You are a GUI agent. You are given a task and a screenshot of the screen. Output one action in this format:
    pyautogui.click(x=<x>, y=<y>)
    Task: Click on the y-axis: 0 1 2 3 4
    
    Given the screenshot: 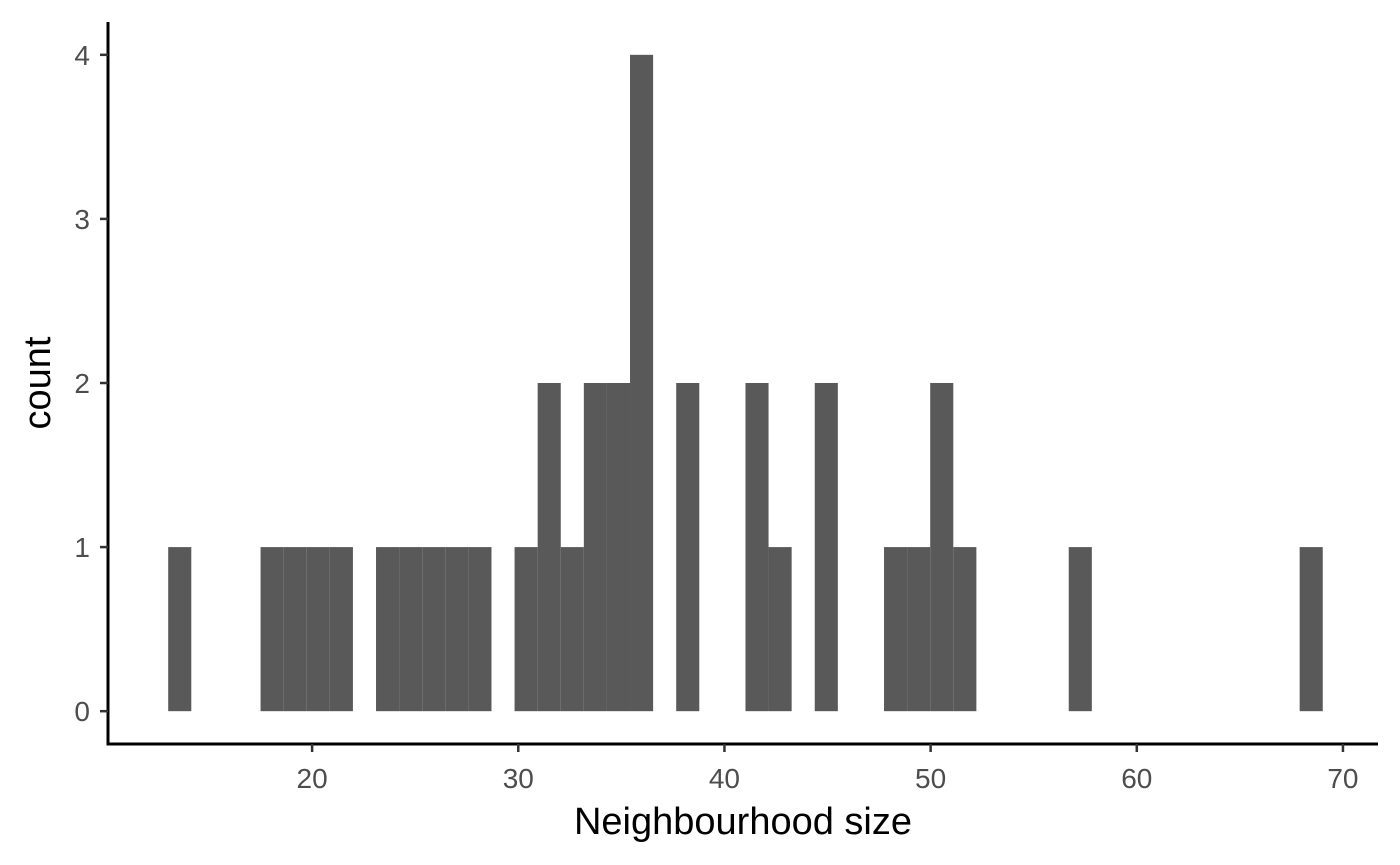 What is the action you would take?
    pyautogui.click(x=92, y=383)
    